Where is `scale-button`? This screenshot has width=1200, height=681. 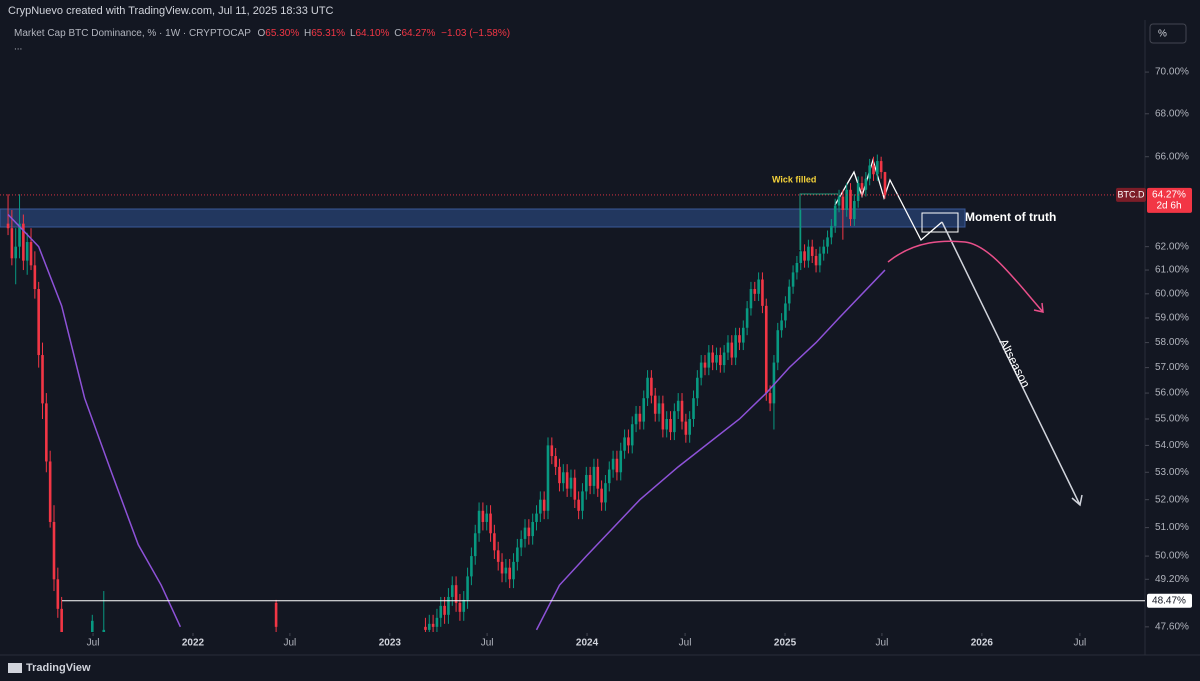
scale-button is located at coordinates (1168, 33).